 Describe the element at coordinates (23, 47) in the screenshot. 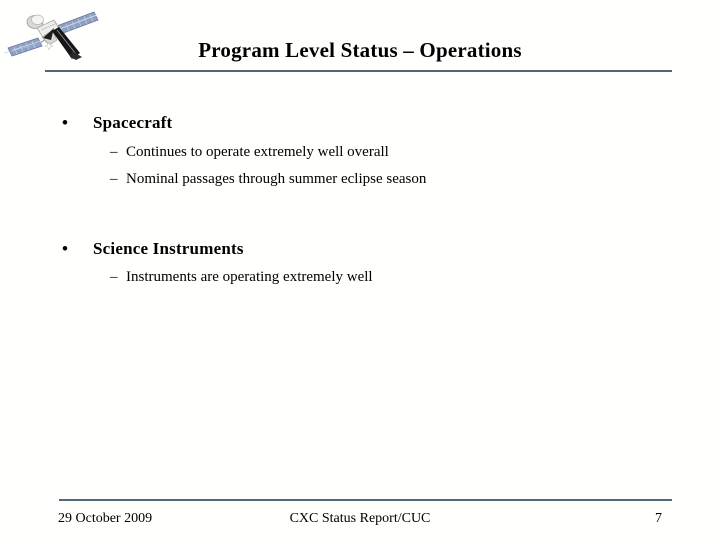

I see `solar-panel-left` at that location.